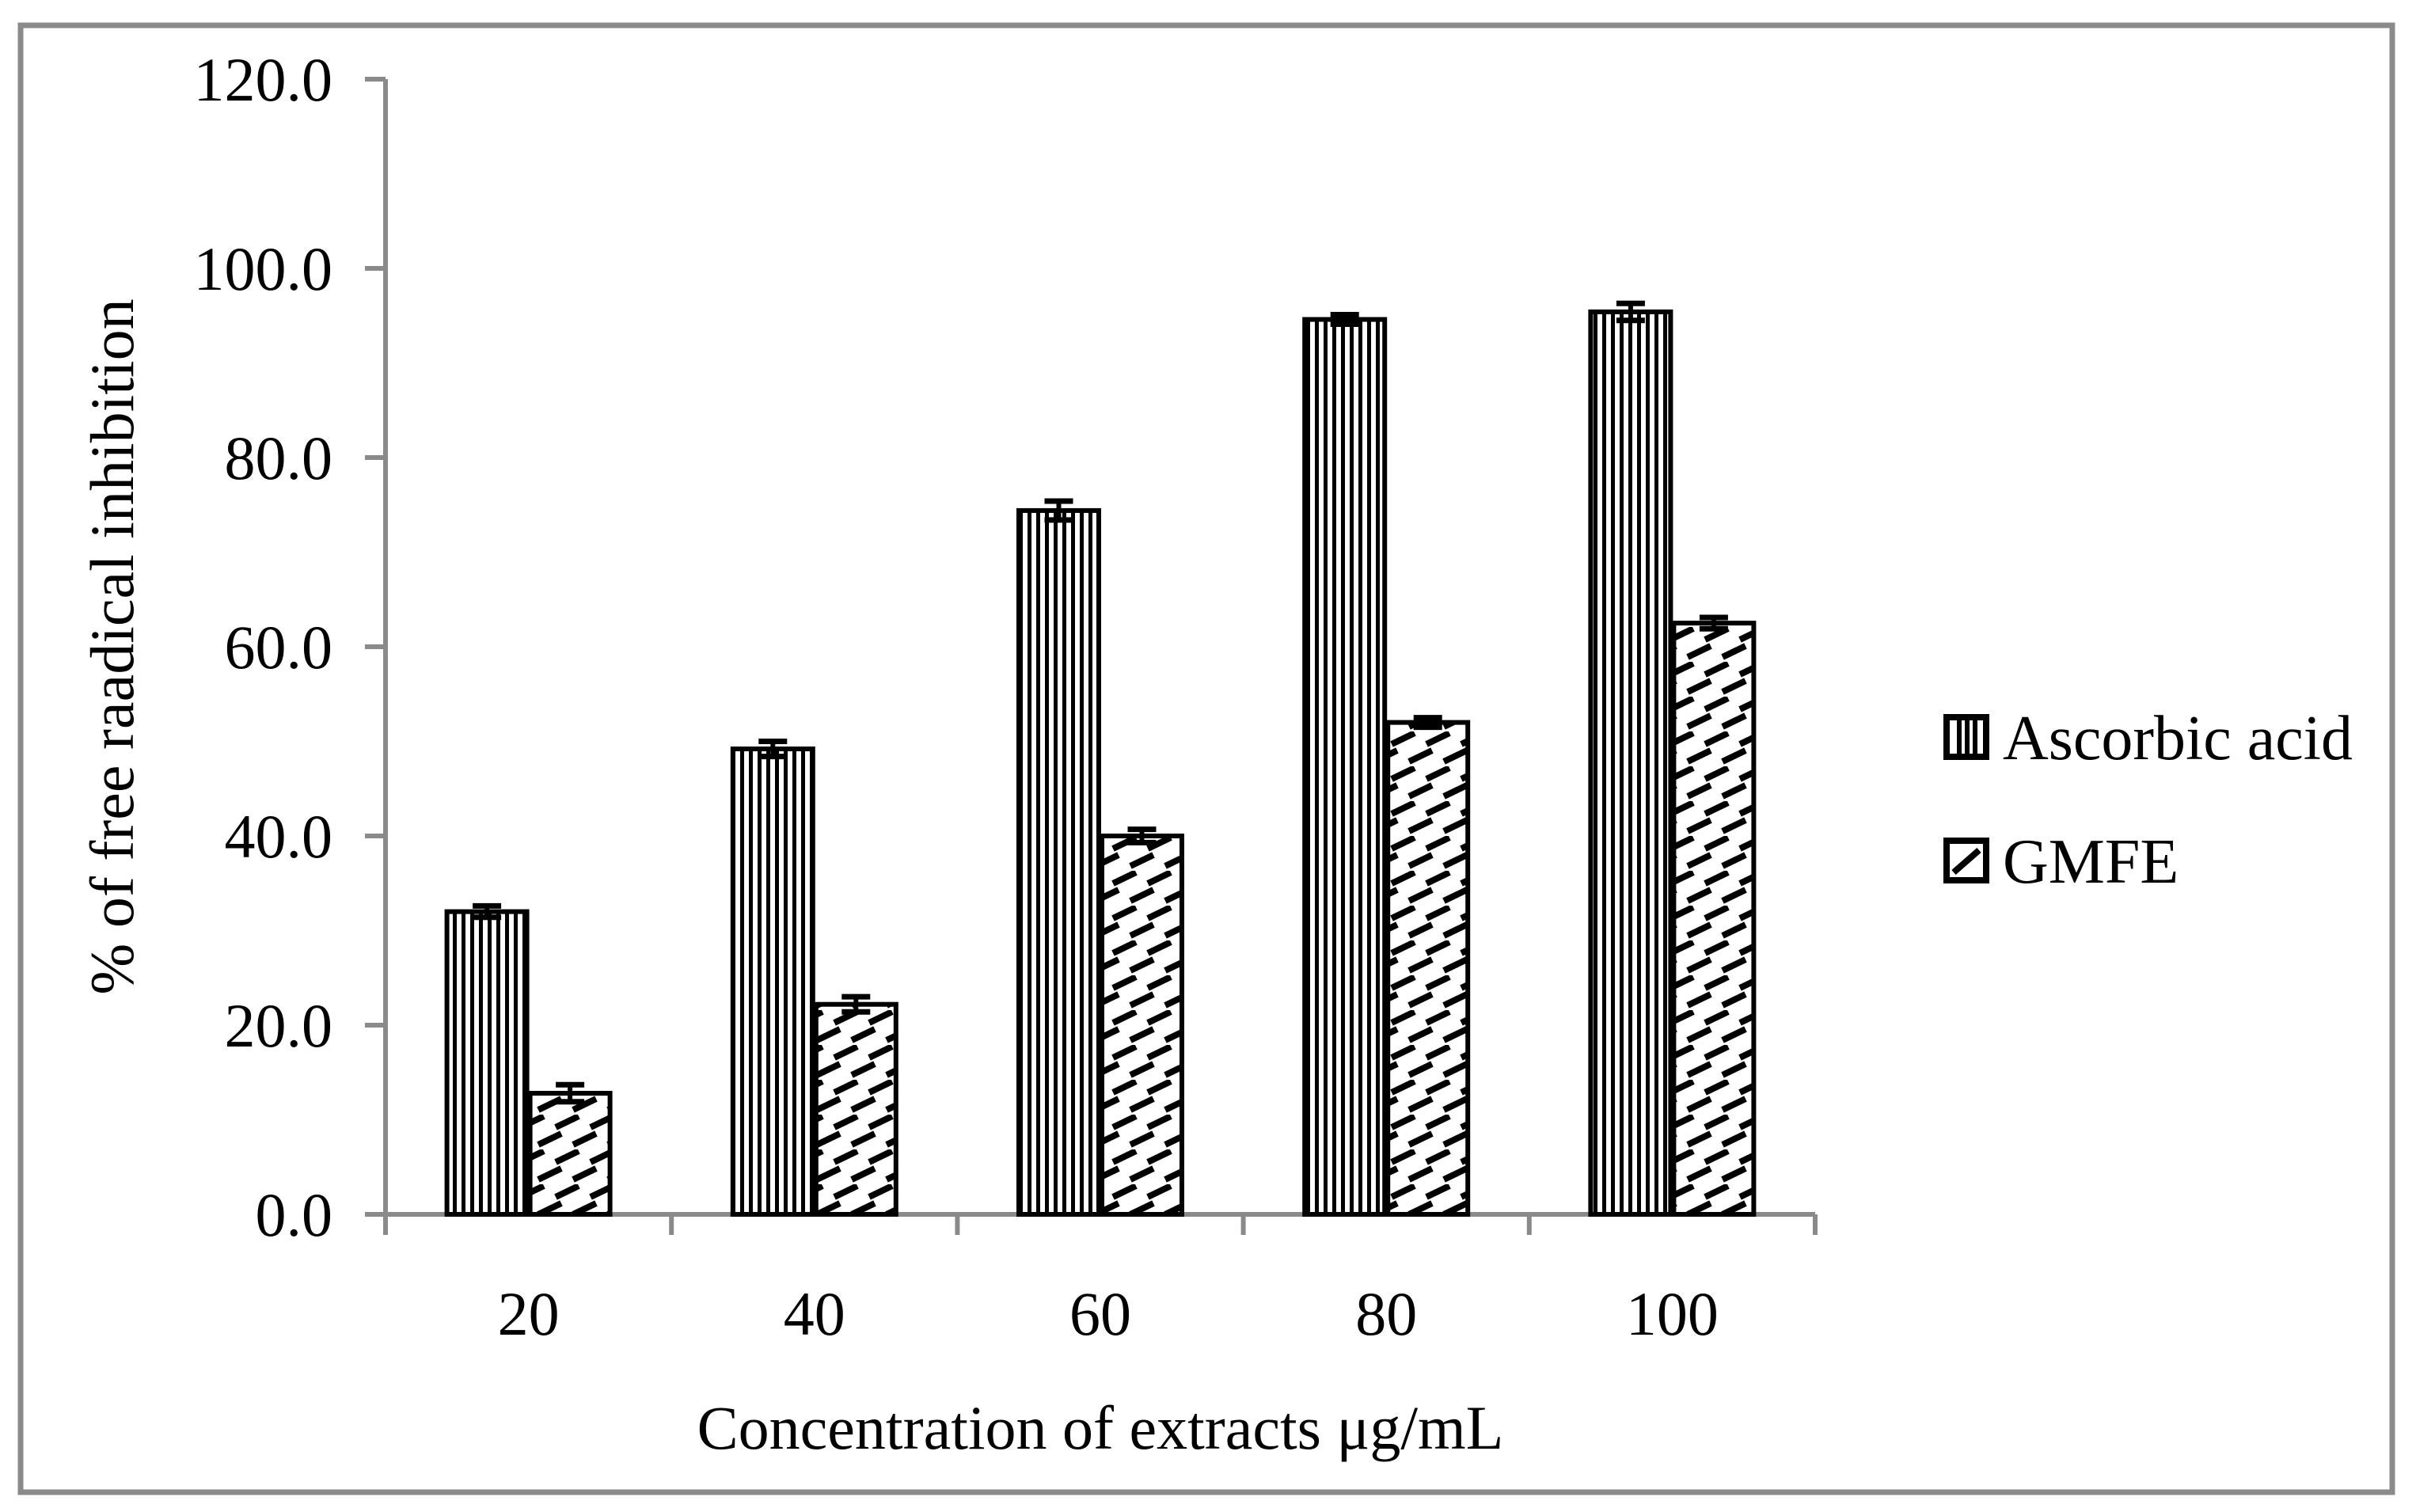  What do you see at coordinates (112, 646) in the screenshot?
I see `y-axis-title: % of free raadical inhibition` at bounding box center [112, 646].